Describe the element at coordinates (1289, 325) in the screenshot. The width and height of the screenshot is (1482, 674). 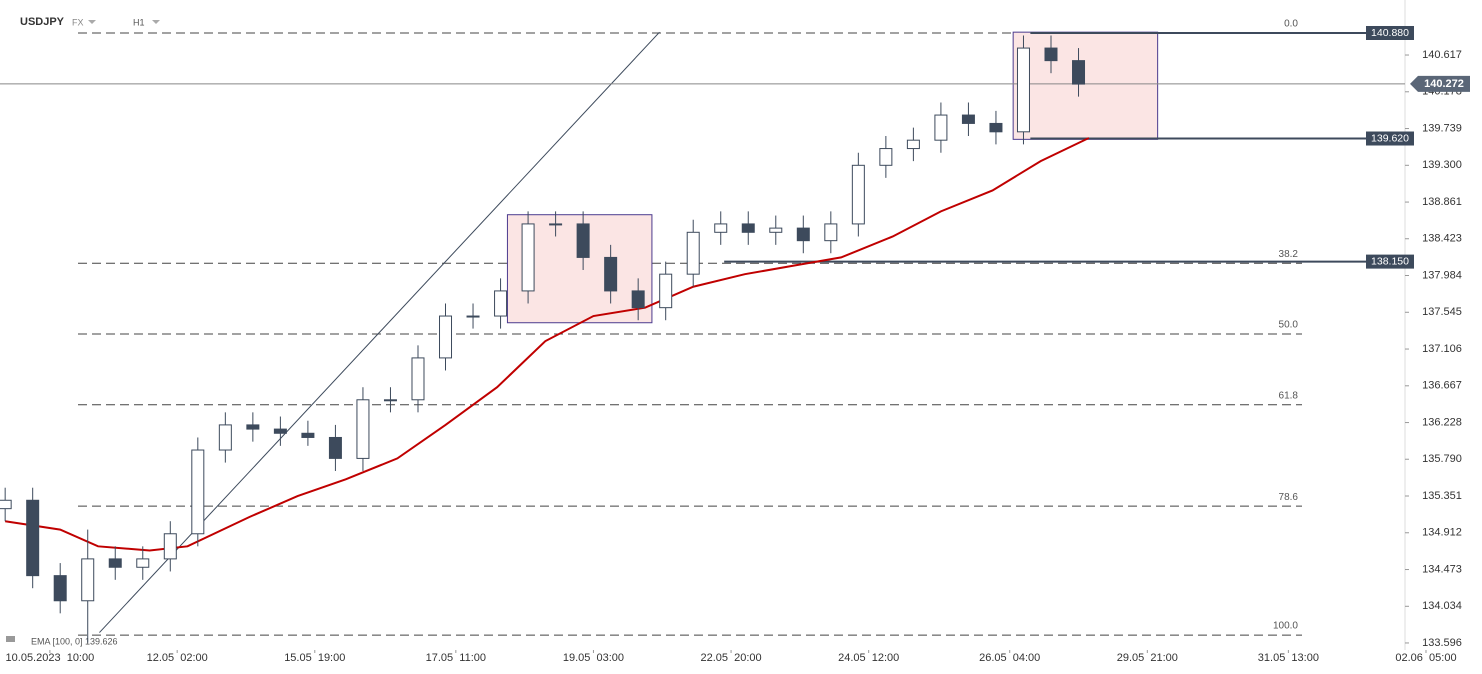
I see `fib-label: 50.0` at that location.